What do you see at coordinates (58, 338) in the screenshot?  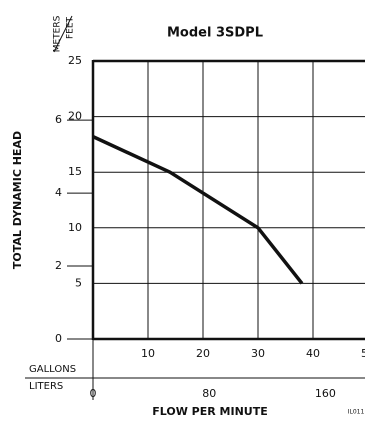 I see `y2-tick-label: 0` at bounding box center [58, 338].